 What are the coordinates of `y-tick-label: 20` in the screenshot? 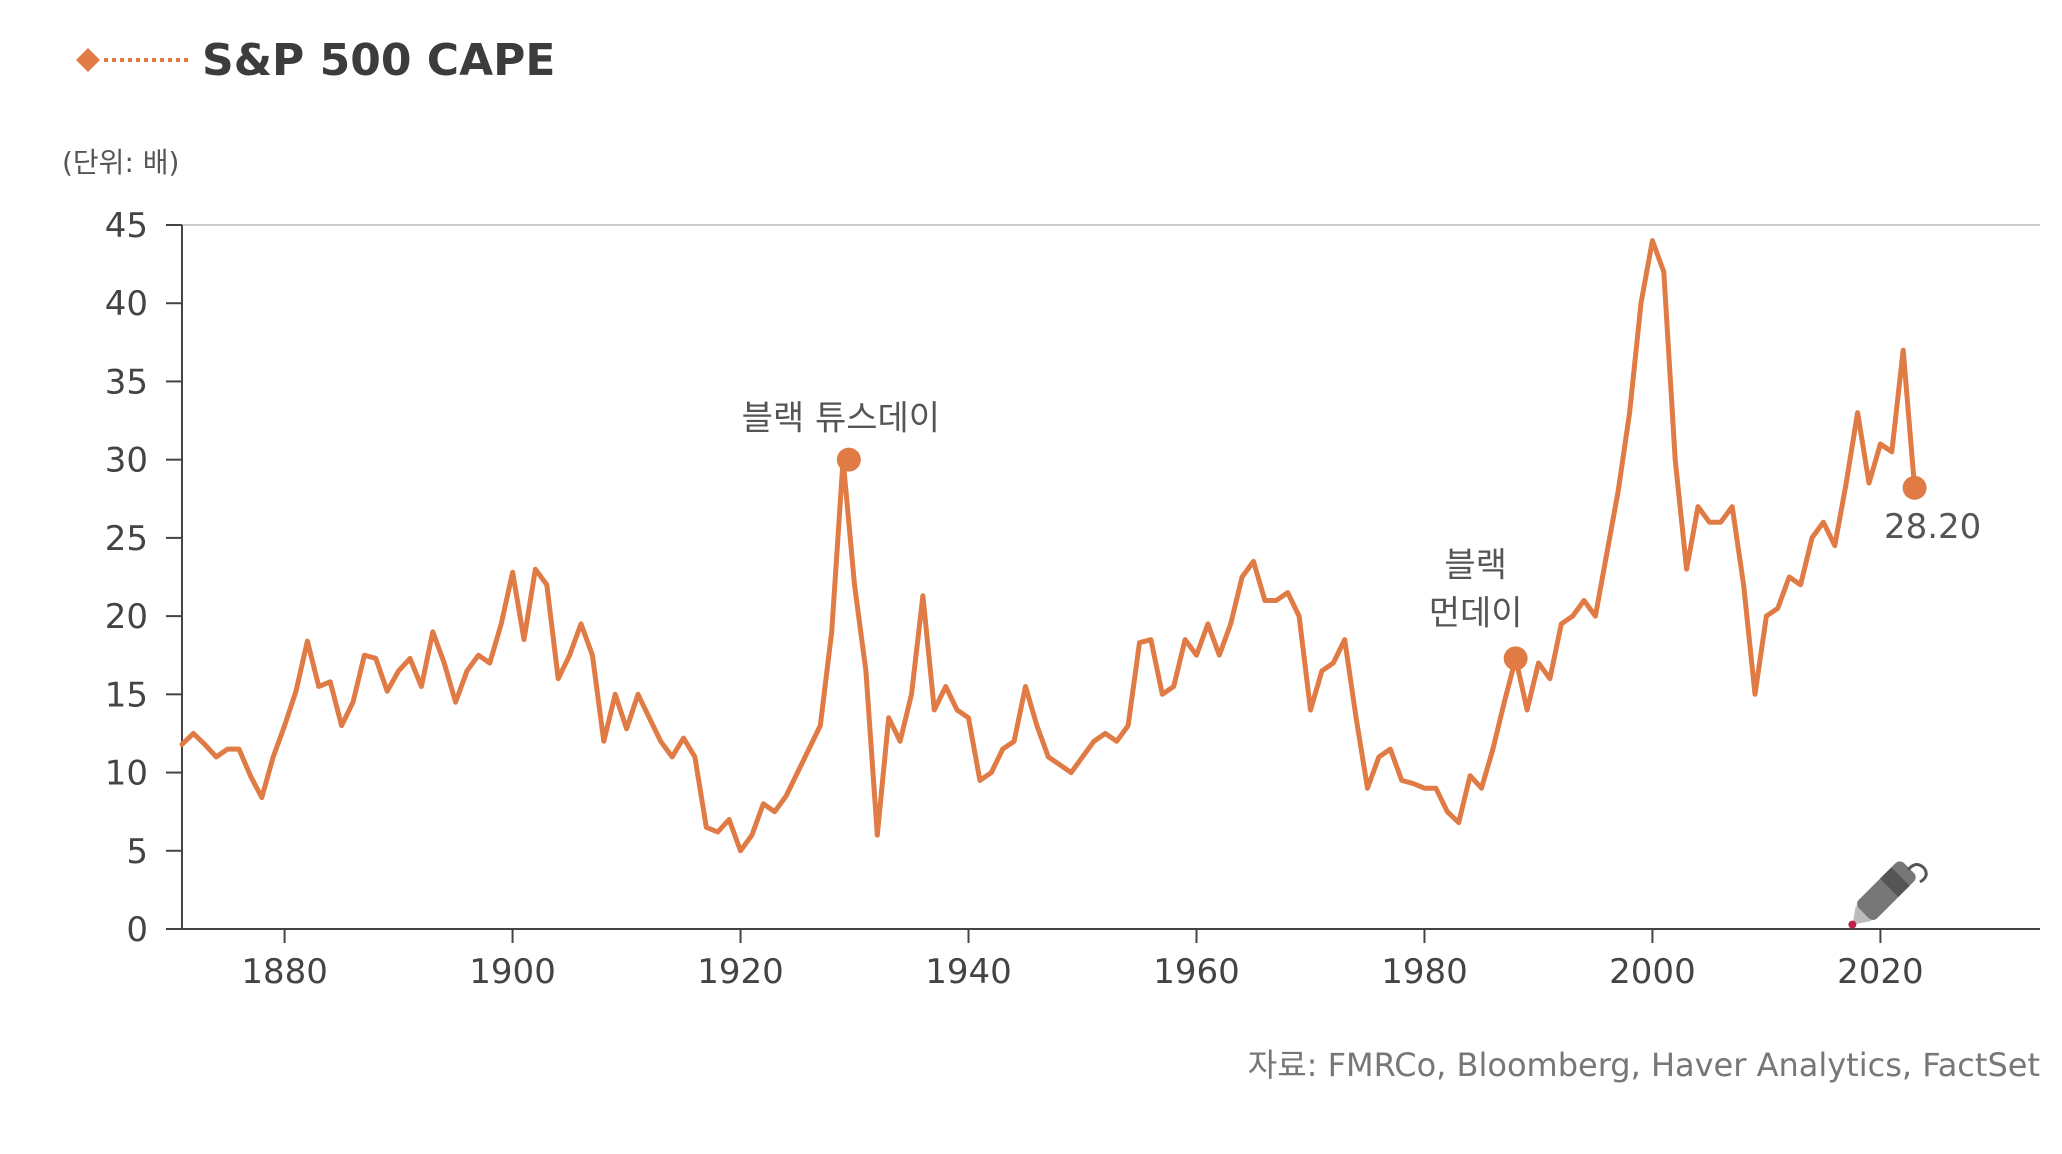 It's located at (126, 617).